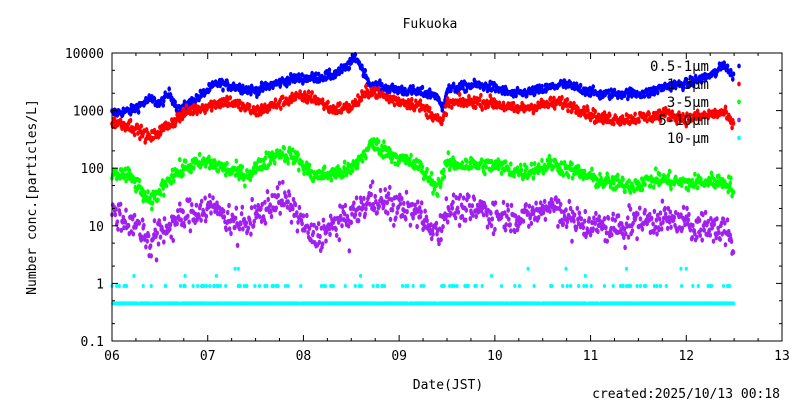 The height and width of the screenshot is (400, 800). Describe the element at coordinates (739, 138) in the screenshot. I see `legend-marker` at that location.